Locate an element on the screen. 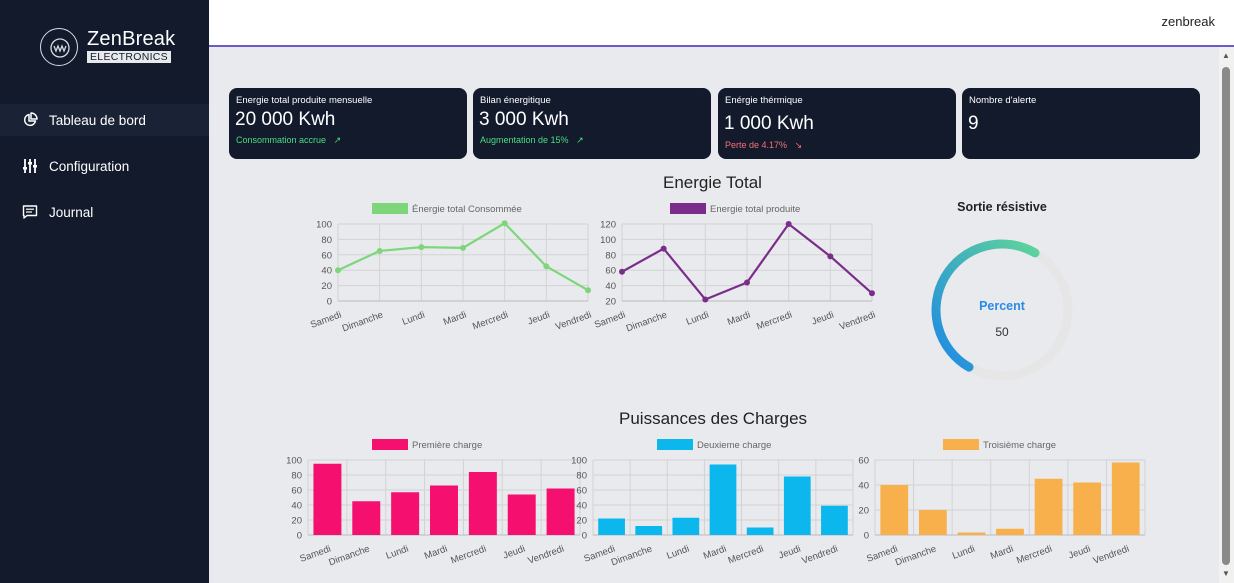  scrollbar-thumb is located at coordinates (1226, 316).